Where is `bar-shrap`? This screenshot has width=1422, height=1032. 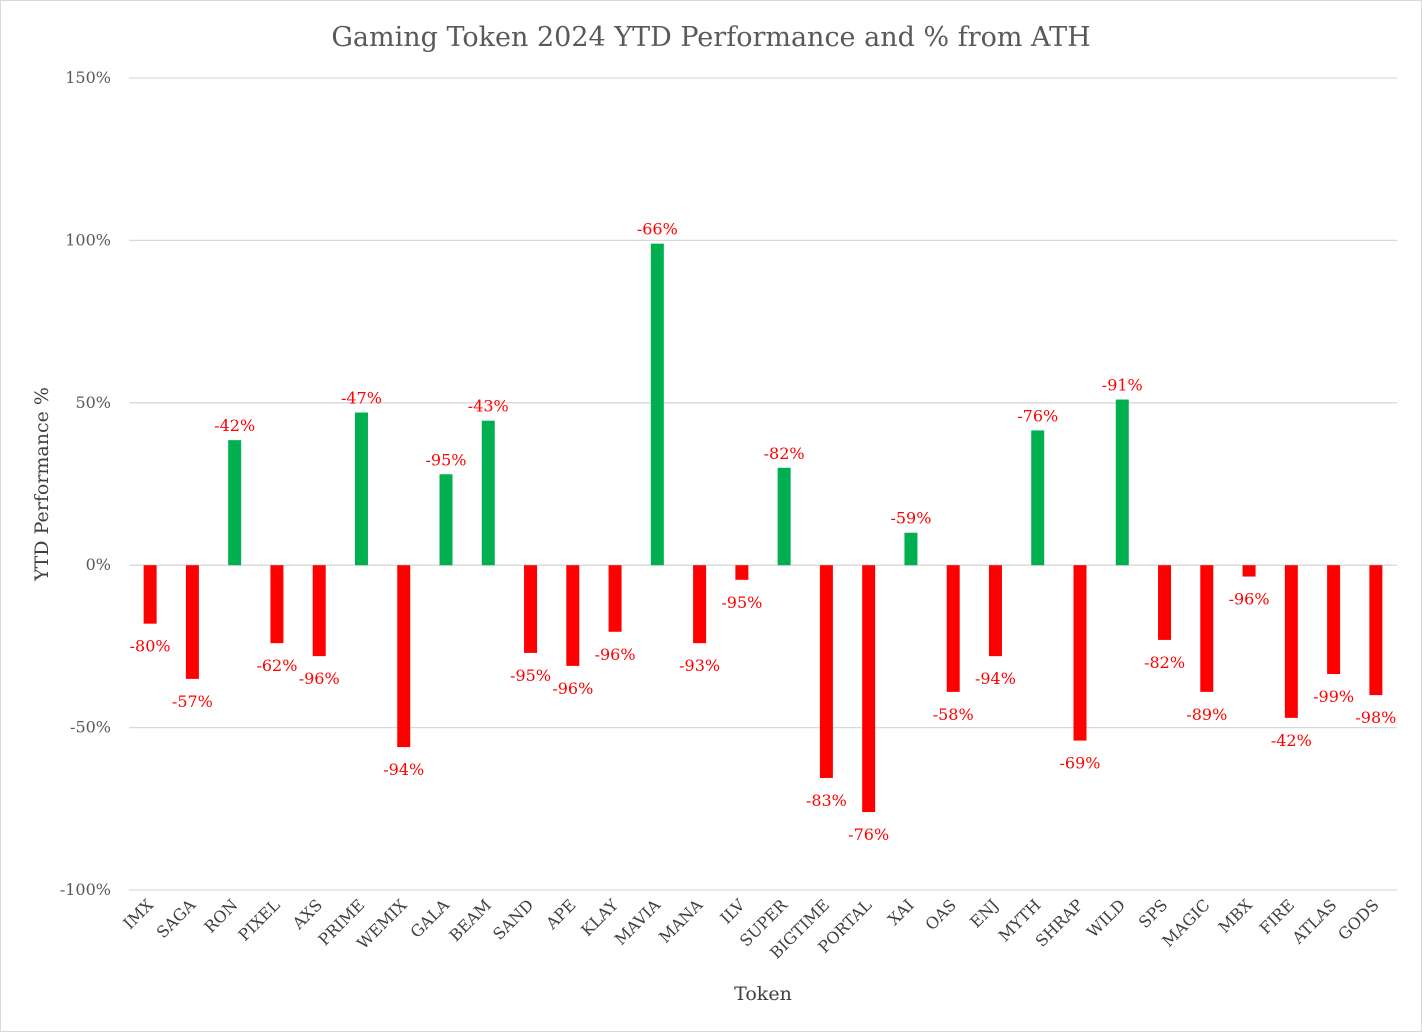 bar-shrap is located at coordinates (1080, 653).